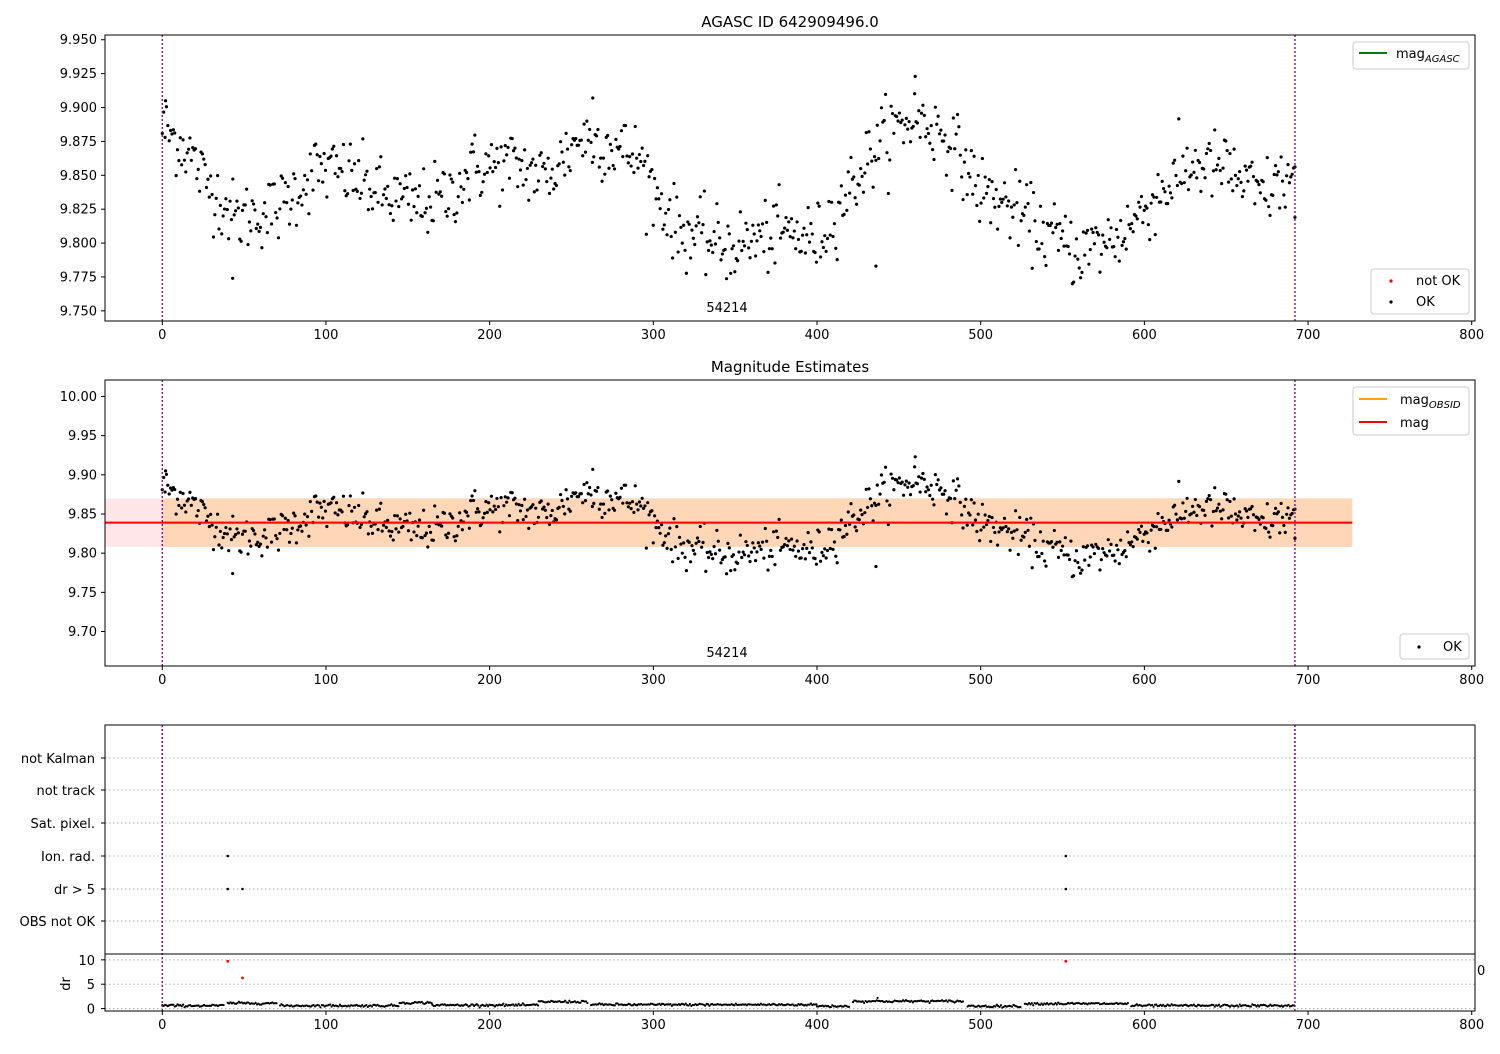 The image size is (1500, 1054). Describe the element at coordinates (1308, 1025) in the screenshot. I see `x-tick-label: 700` at that location.